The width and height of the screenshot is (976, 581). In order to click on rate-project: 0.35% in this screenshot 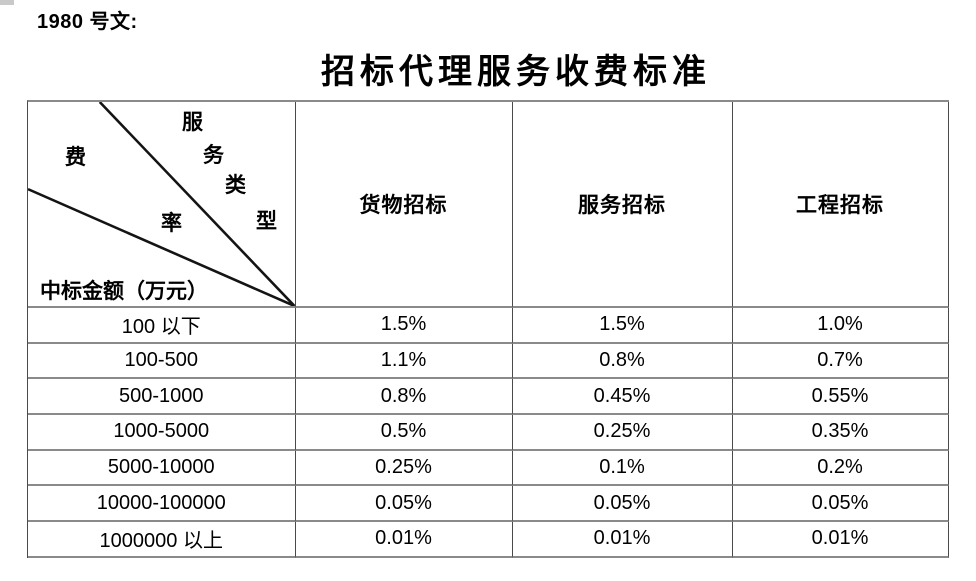, I will do `click(840, 433)`.